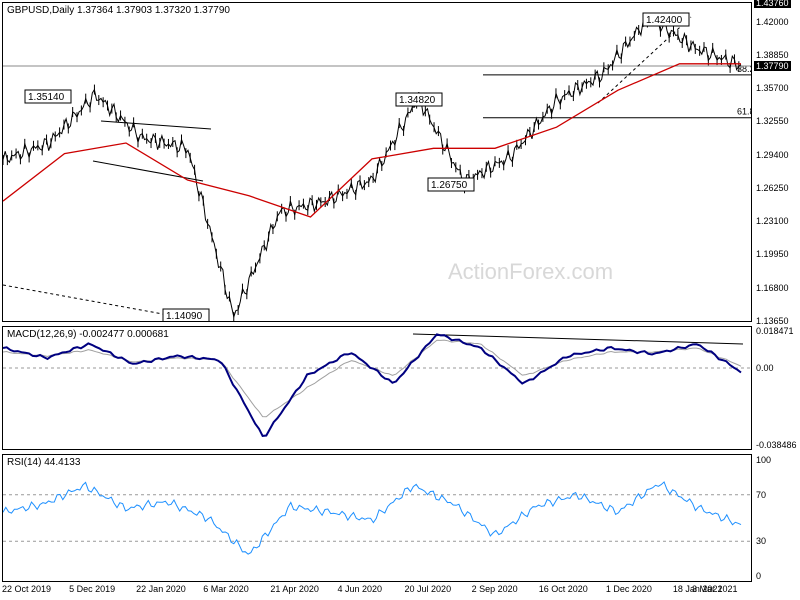  I want to click on price-tick-label: 1.26250, so click(772, 187).